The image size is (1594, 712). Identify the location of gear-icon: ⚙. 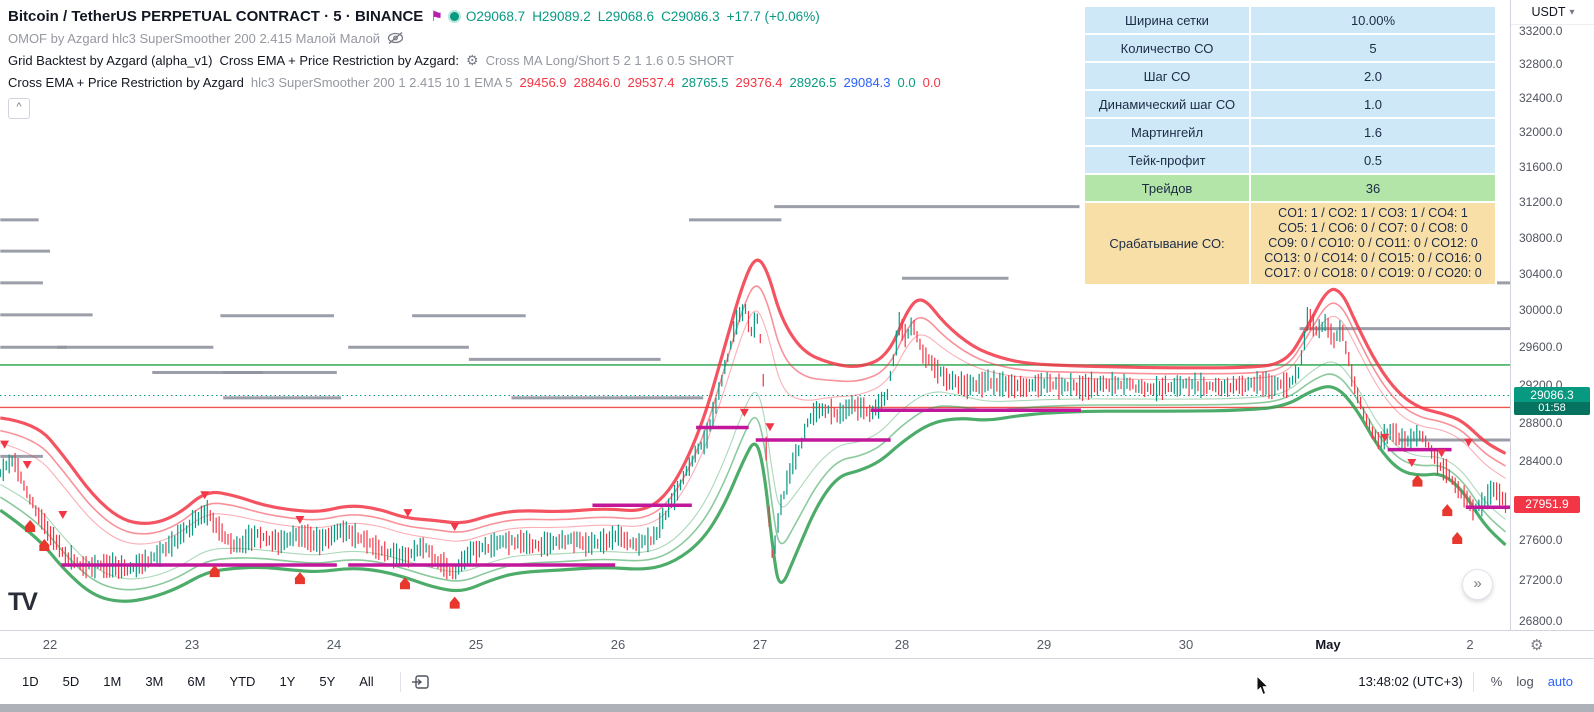
(472, 59).